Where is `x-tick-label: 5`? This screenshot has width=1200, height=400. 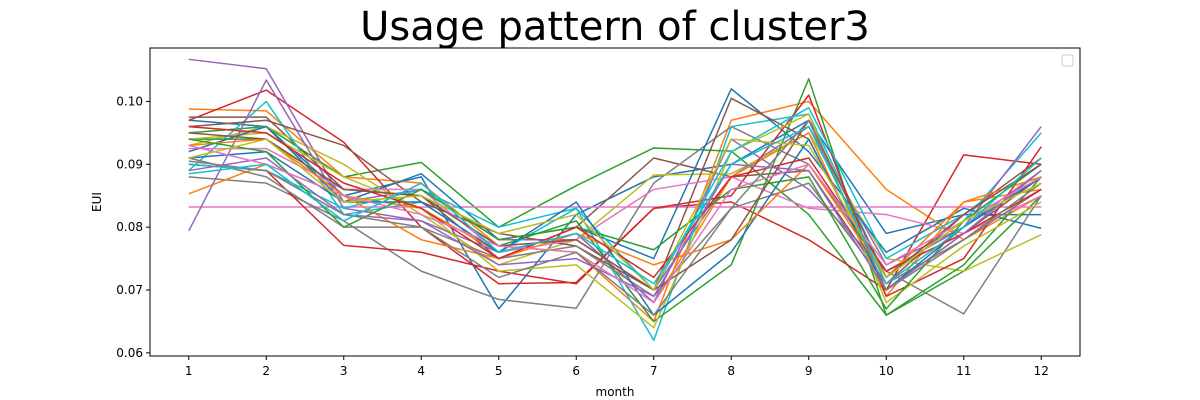
x-tick-label: 5 is located at coordinates (499, 371).